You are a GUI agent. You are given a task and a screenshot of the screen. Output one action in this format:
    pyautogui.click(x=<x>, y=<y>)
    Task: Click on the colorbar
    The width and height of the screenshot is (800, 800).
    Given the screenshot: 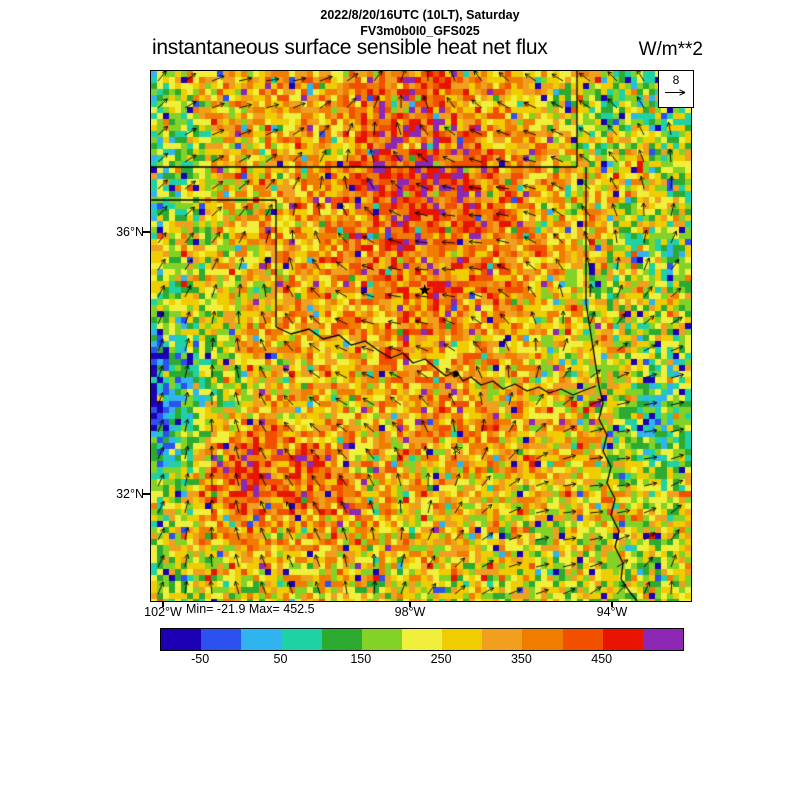 What is the action you would take?
    pyautogui.click(x=422, y=639)
    